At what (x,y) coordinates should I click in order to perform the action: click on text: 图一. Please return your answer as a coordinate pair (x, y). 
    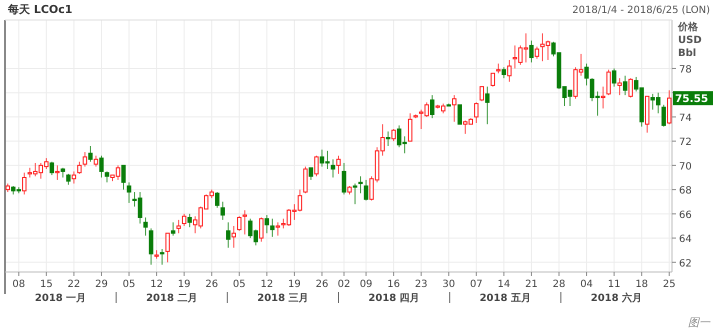
    Looking at the image, I should click on (699, 322).